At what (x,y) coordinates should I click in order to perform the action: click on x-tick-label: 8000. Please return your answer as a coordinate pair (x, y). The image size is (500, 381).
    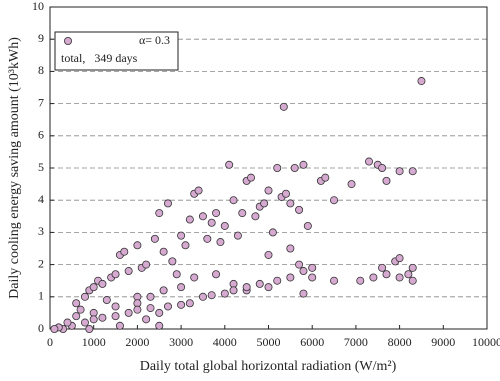
    Looking at the image, I should click on (400, 342).